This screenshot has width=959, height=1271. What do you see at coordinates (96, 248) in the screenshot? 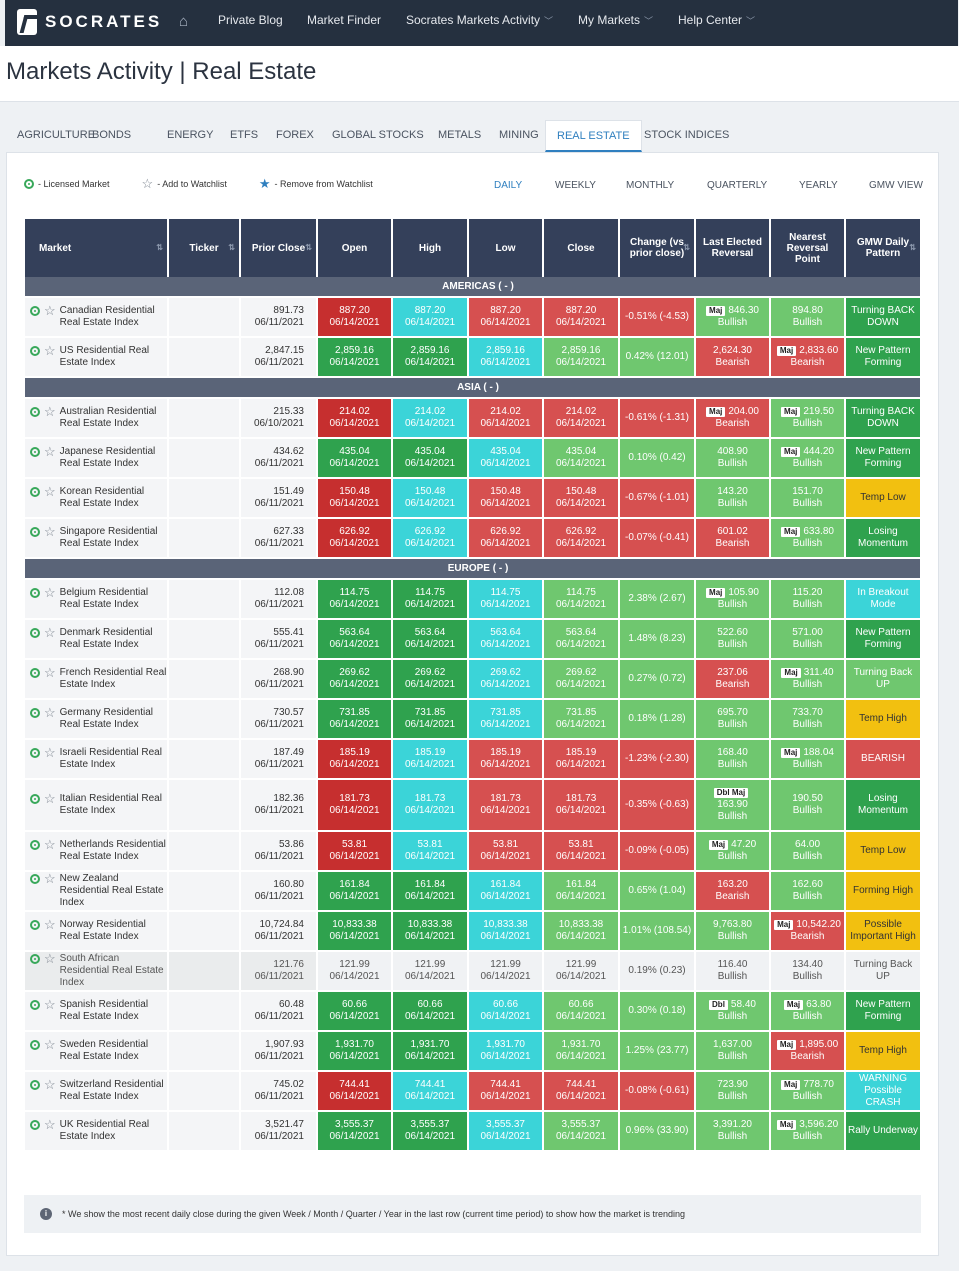
I see `column-header-market: Market ⇅` at bounding box center [96, 248].